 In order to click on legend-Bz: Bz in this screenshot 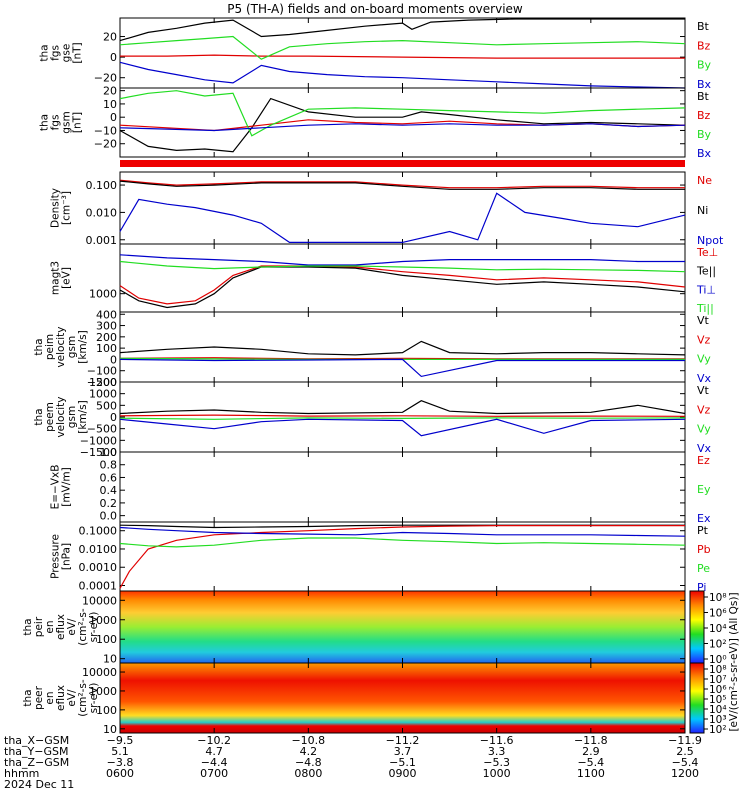, I will do `click(704, 115)`.